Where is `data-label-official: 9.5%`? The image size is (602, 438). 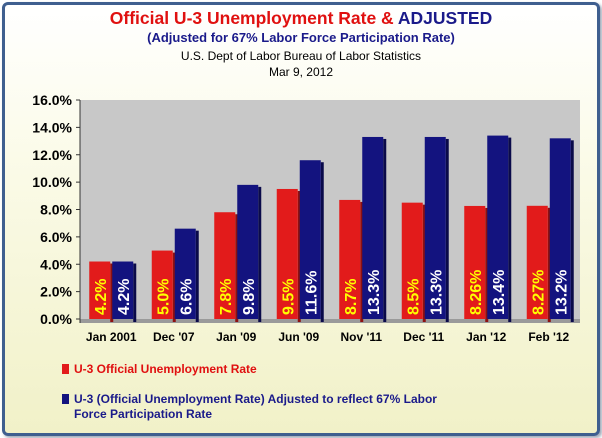
data-label-official: 9.5% is located at coordinates (288, 297).